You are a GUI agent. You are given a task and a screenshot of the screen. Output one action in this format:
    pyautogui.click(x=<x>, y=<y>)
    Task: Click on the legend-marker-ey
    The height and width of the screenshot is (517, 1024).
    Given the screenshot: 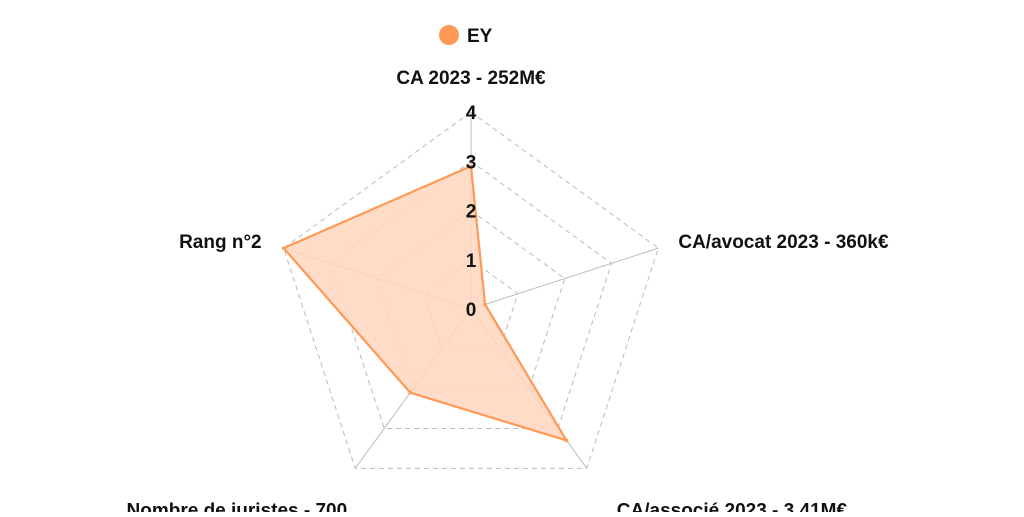 What is the action you would take?
    pyautogui.click(x=449, y=35)
    